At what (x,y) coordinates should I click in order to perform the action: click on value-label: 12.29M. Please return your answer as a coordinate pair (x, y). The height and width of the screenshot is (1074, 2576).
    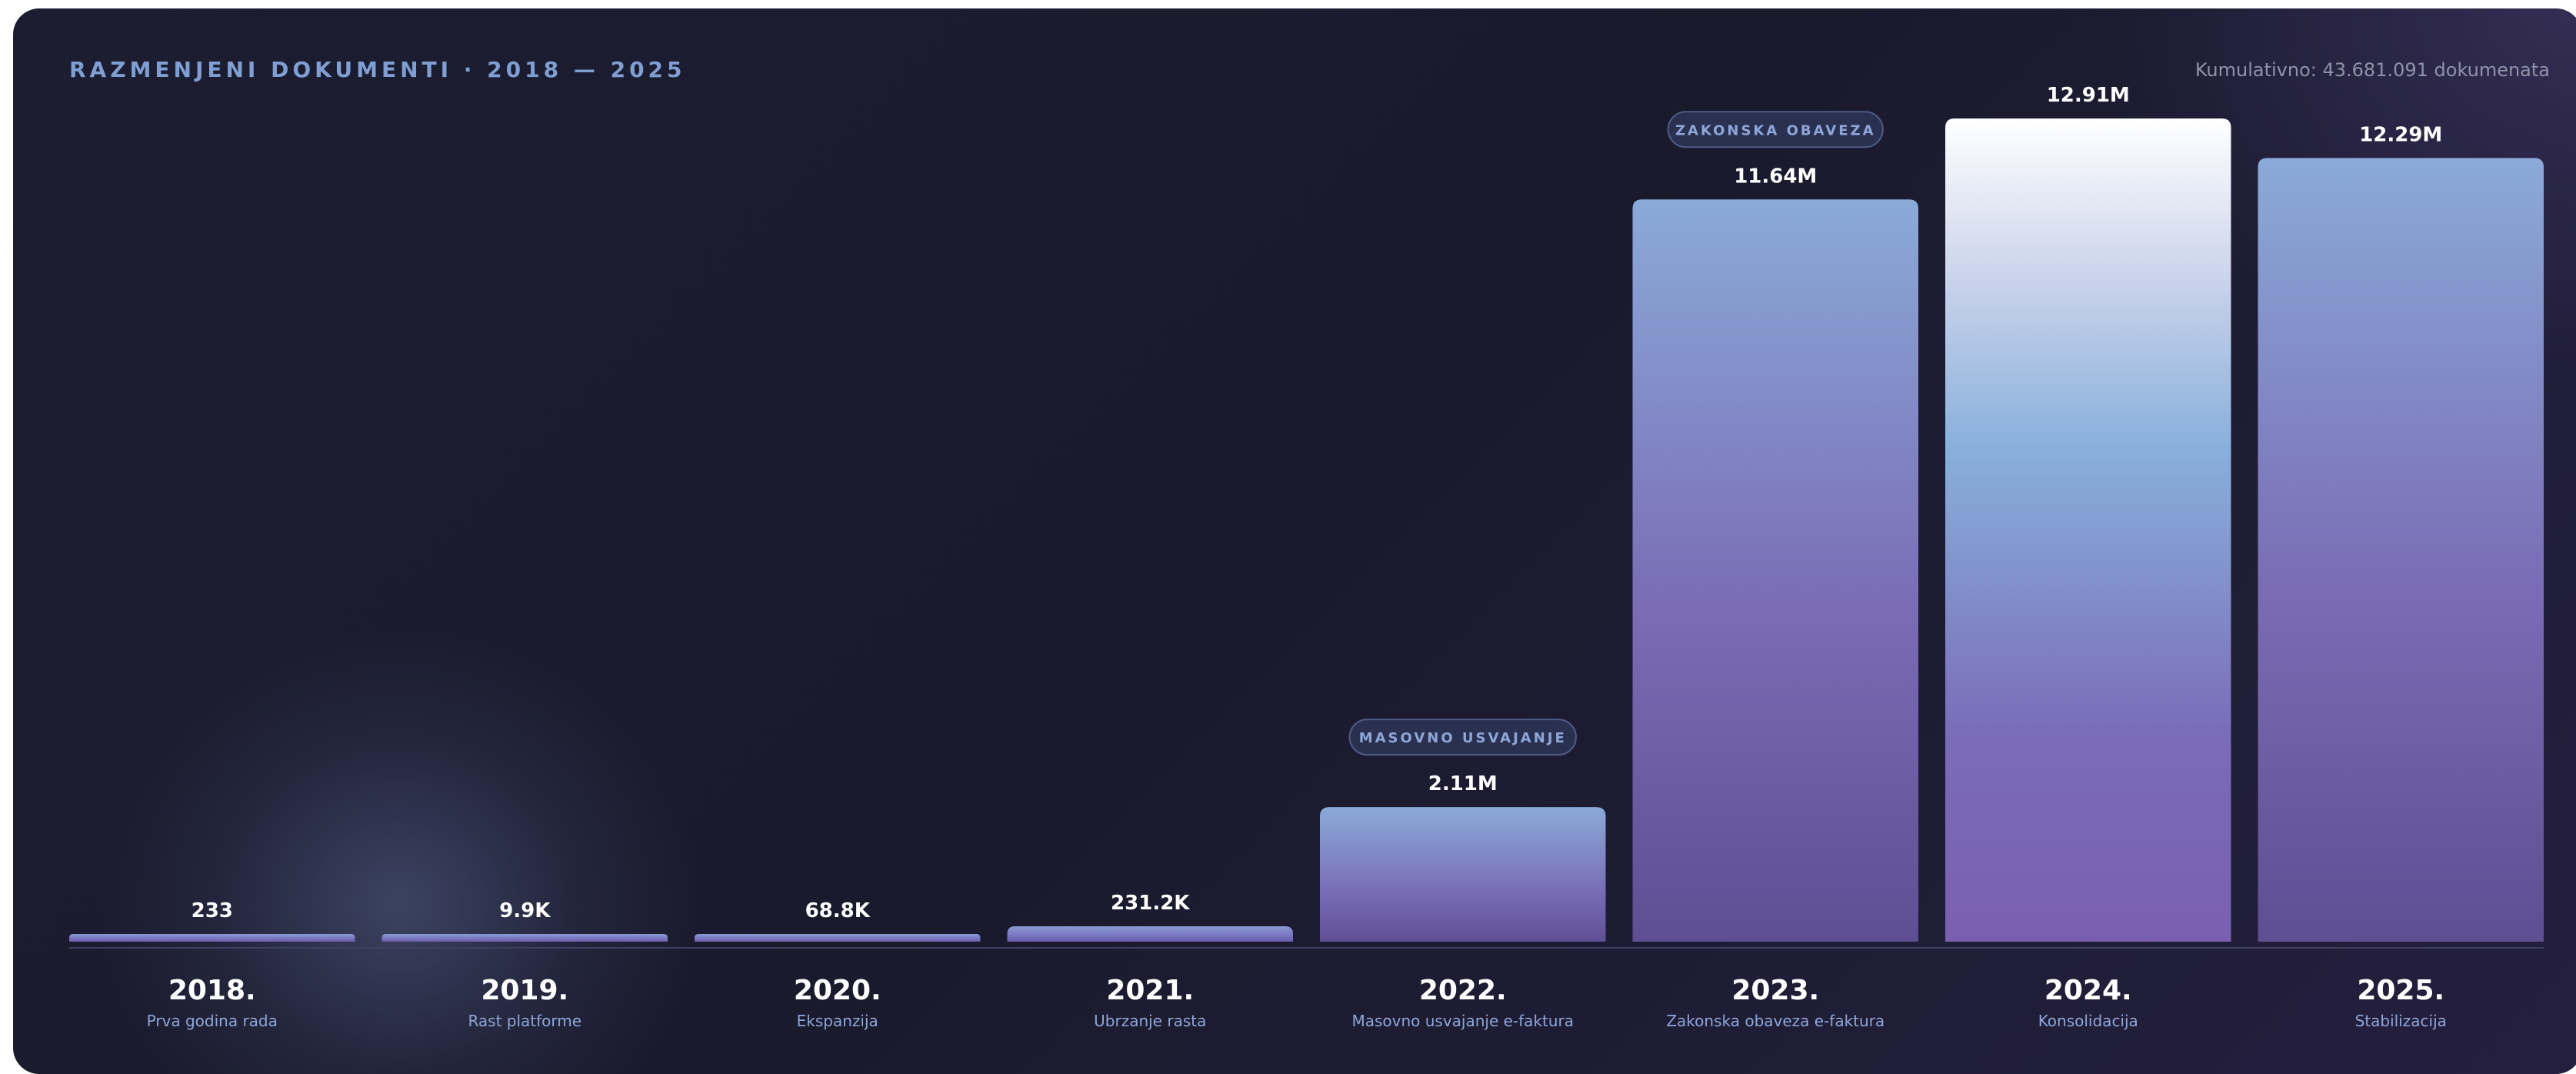
    Looking at the image, I should click on (2400, 134).